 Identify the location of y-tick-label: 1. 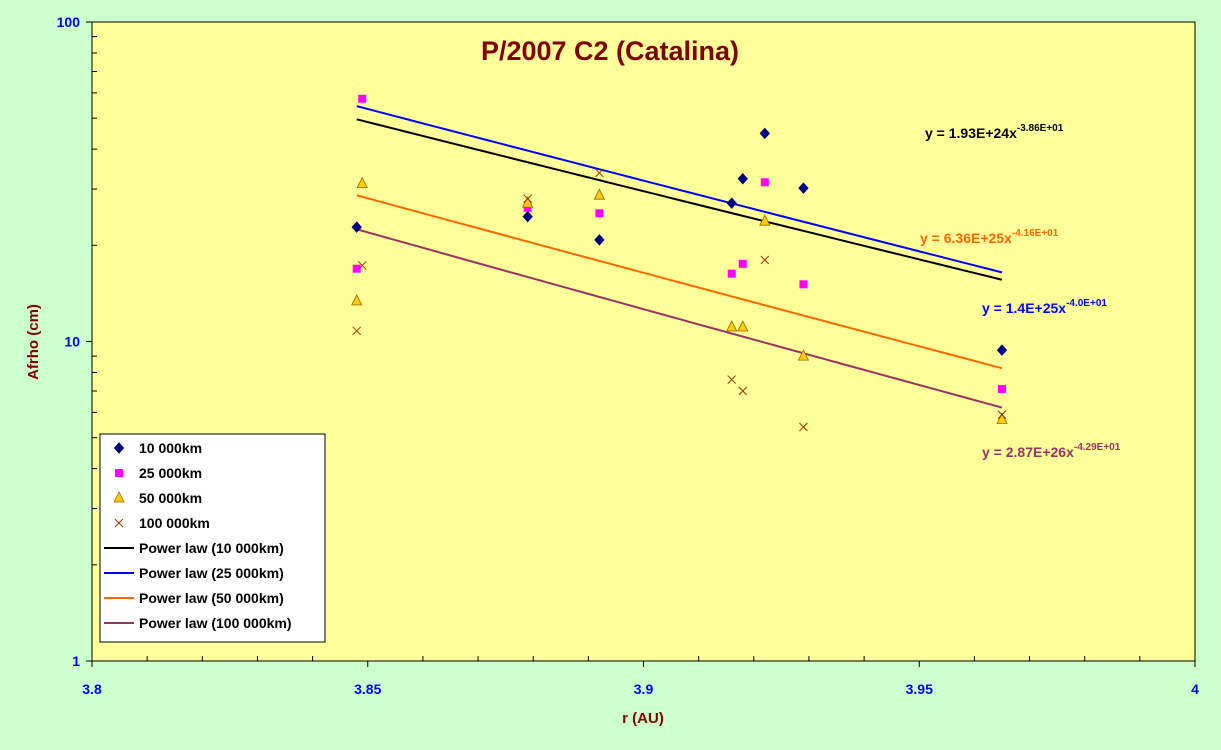
(76, 661).